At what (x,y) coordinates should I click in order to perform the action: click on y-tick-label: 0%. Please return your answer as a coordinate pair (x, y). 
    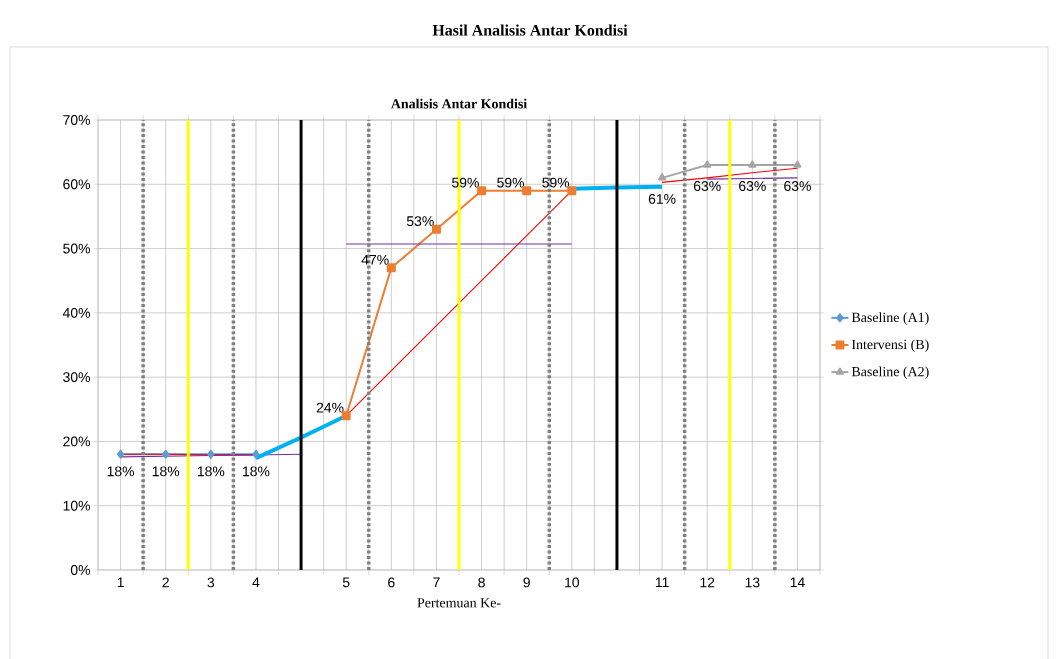
    Looking at the image, I should click on (80, 570).